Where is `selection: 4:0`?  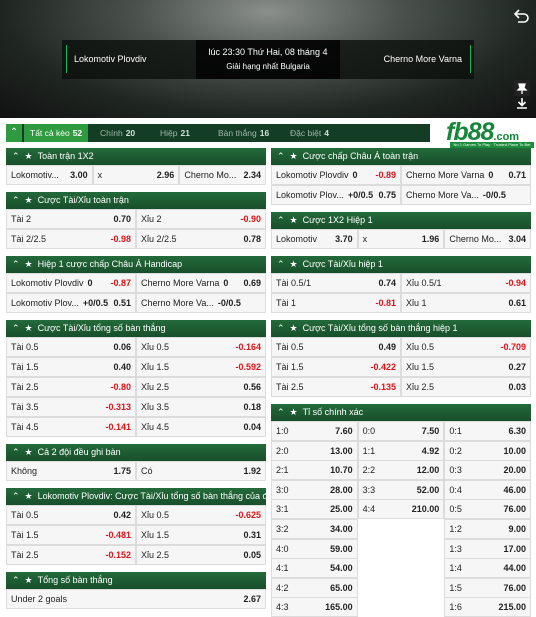
selection: 4:0 is located at coordinates (282, 548).